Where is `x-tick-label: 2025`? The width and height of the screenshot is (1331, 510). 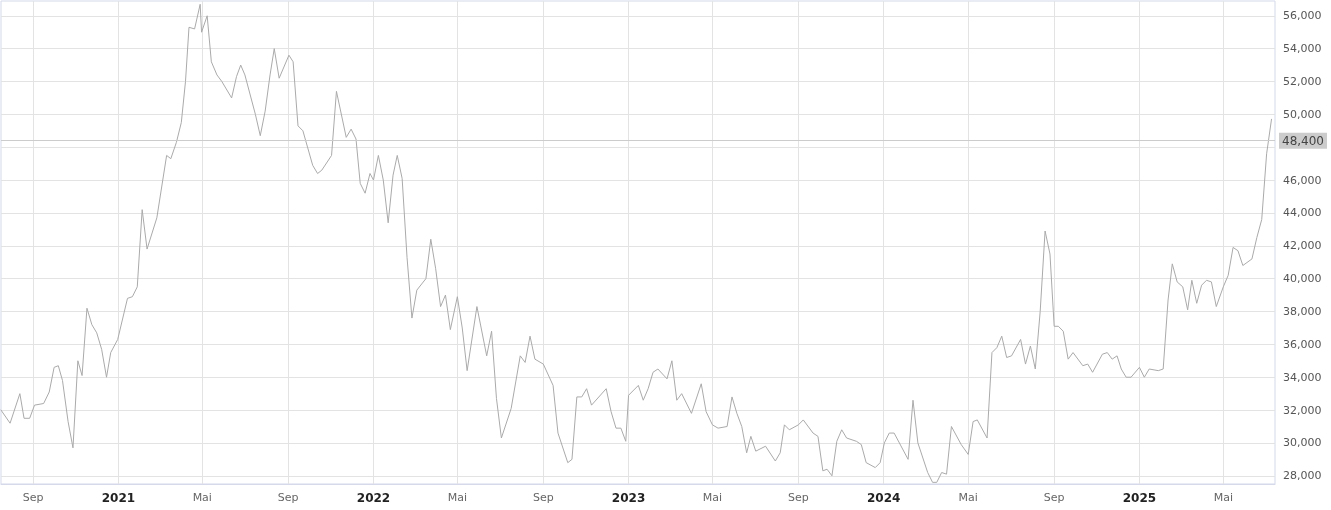 x-tick-label: 2025 is located at coordinates (1139, 498).